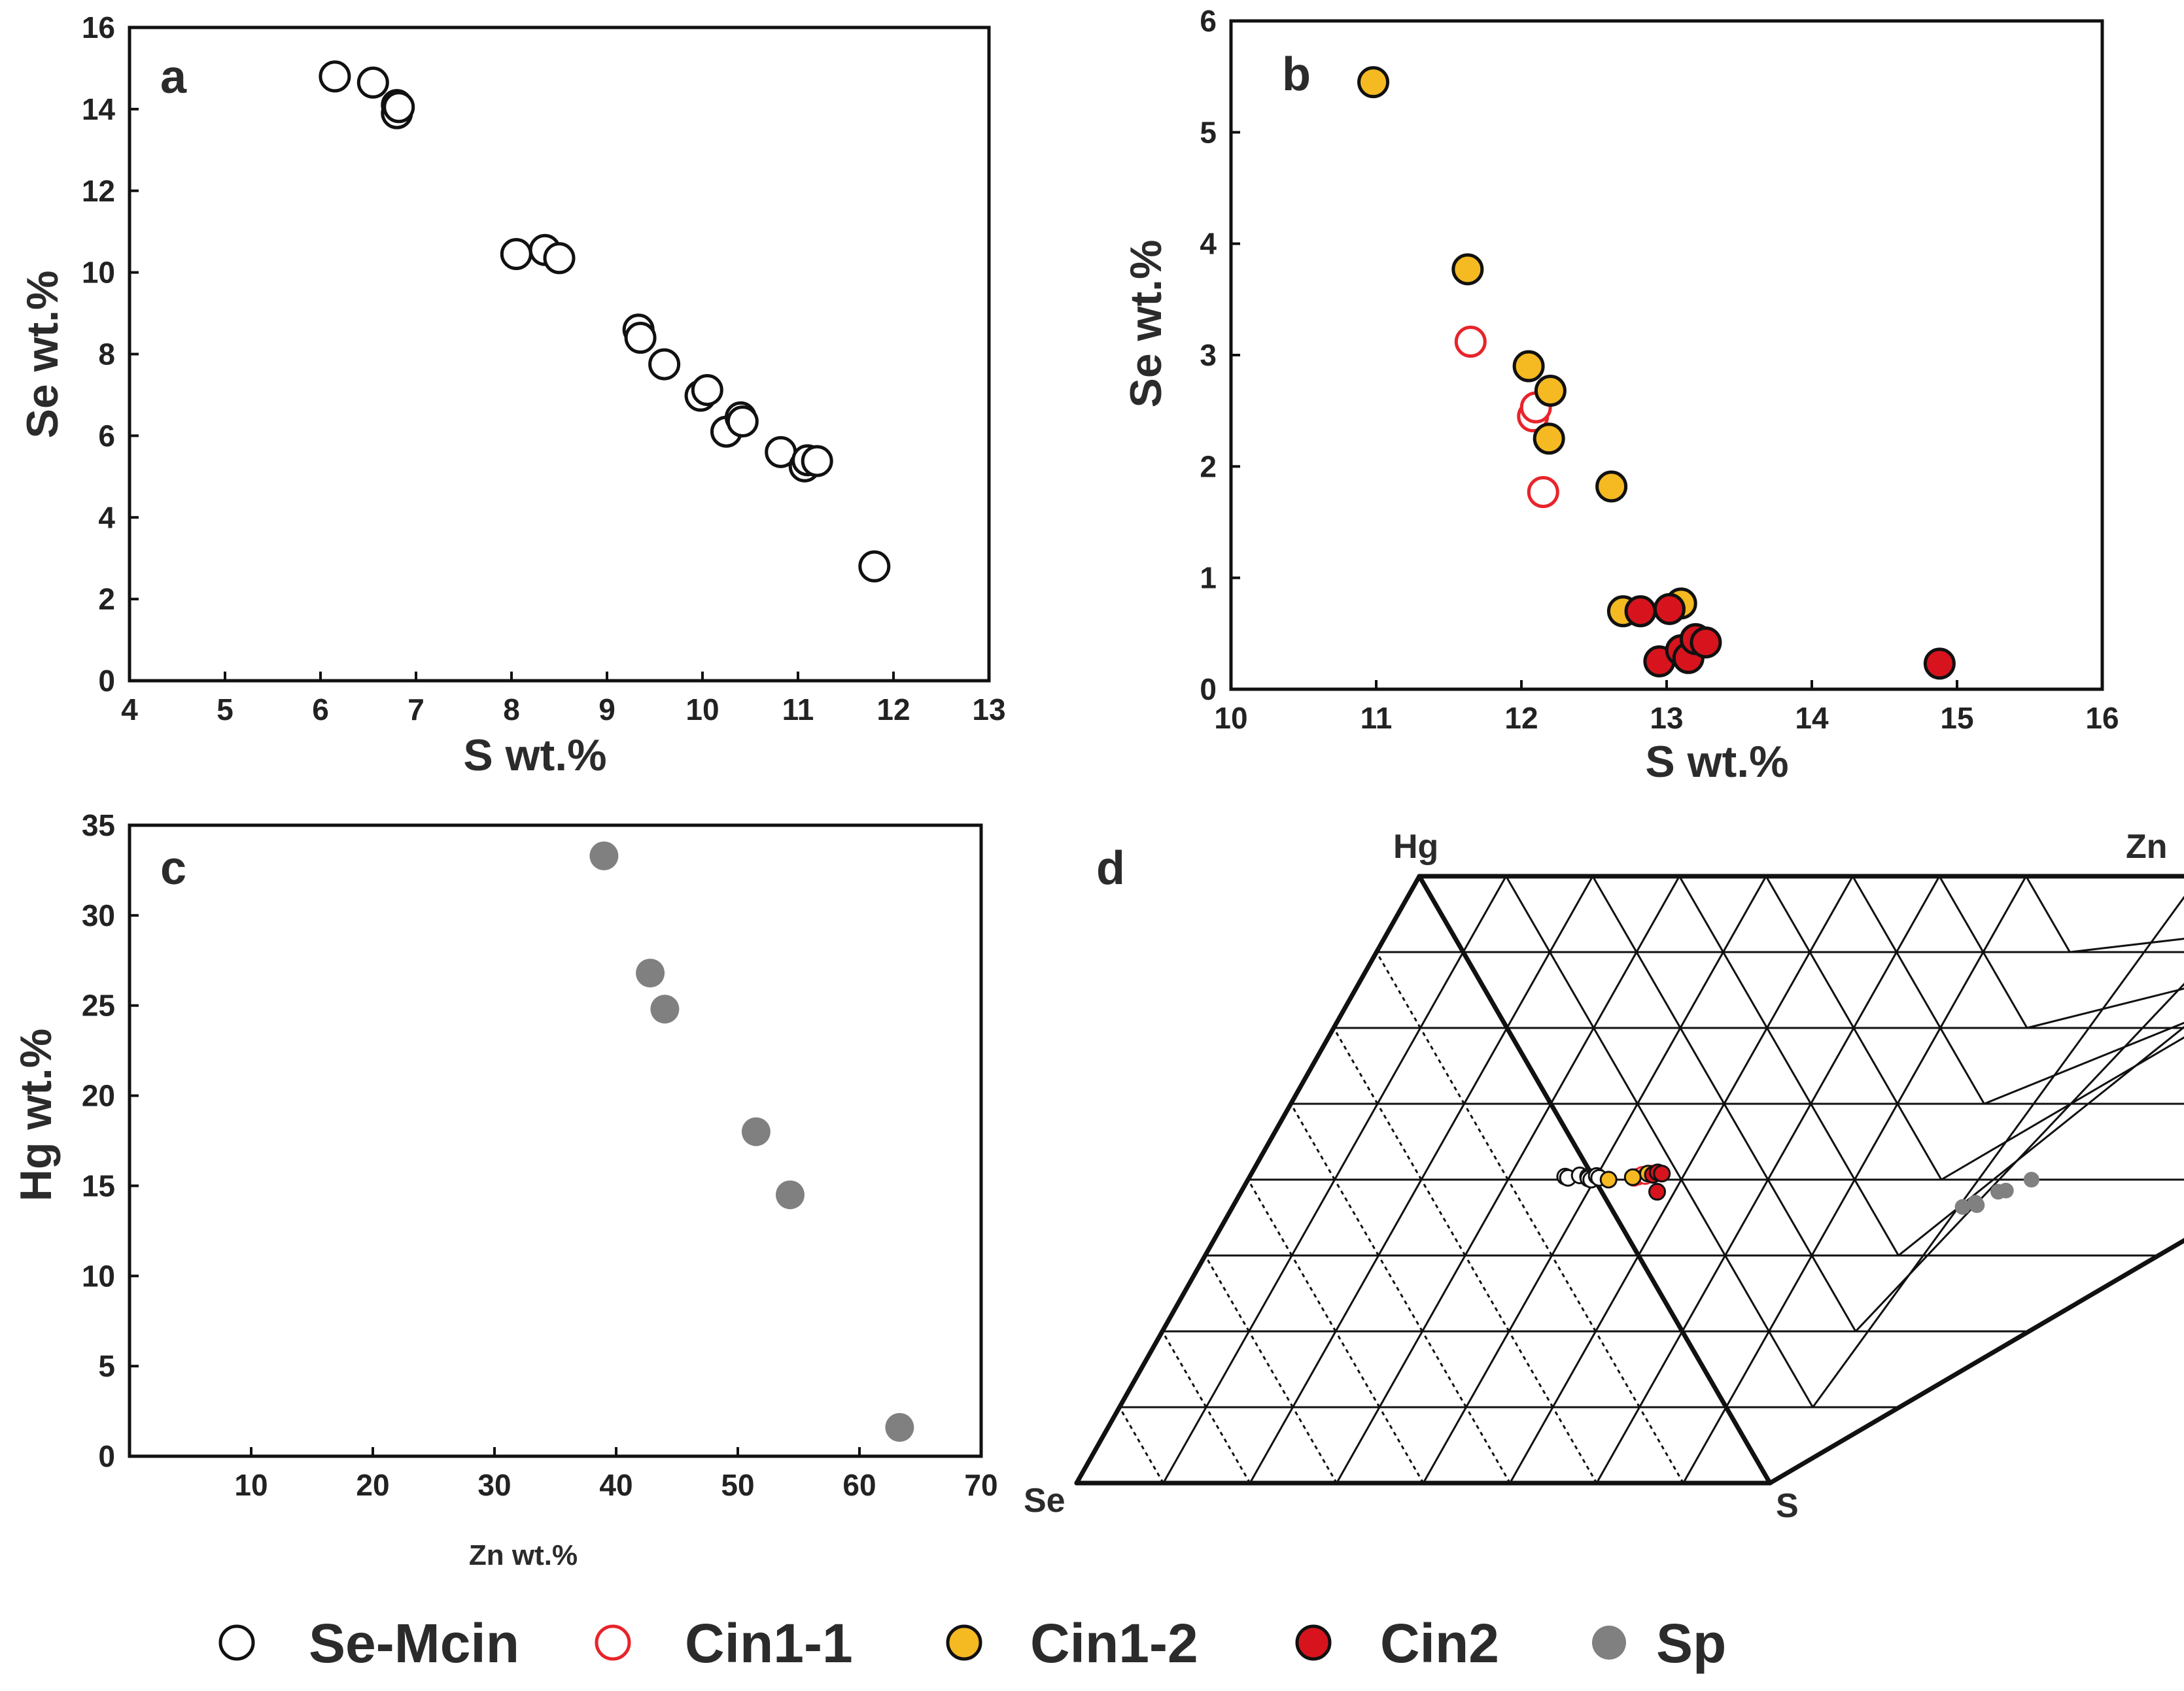 This screenshot has height=1691, width=2184. I want to click on legend-label-cin1-1: Cin1-1, so click(769, 1643).